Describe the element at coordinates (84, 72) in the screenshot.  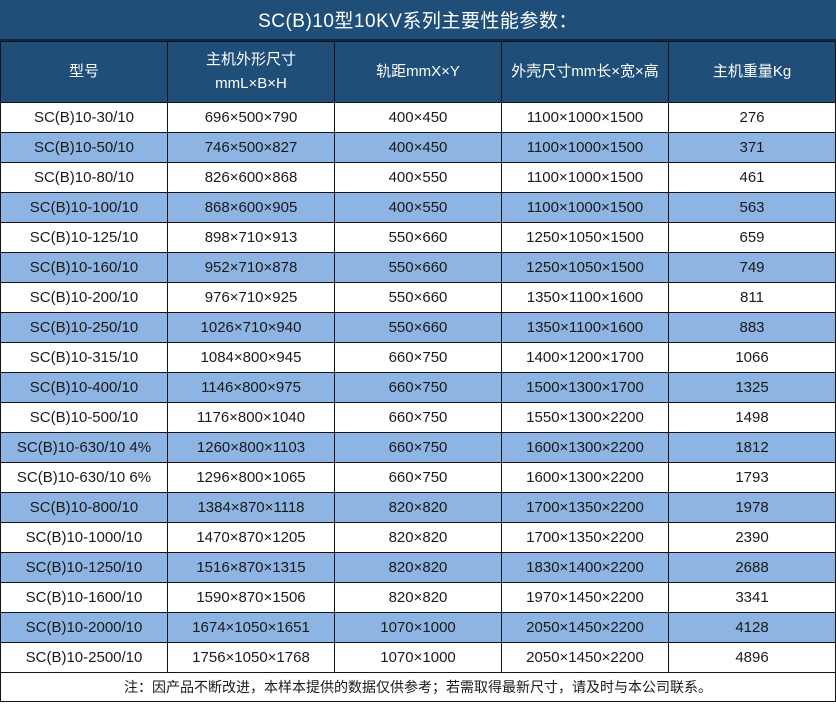
I see `column-header: 型号` at that location.